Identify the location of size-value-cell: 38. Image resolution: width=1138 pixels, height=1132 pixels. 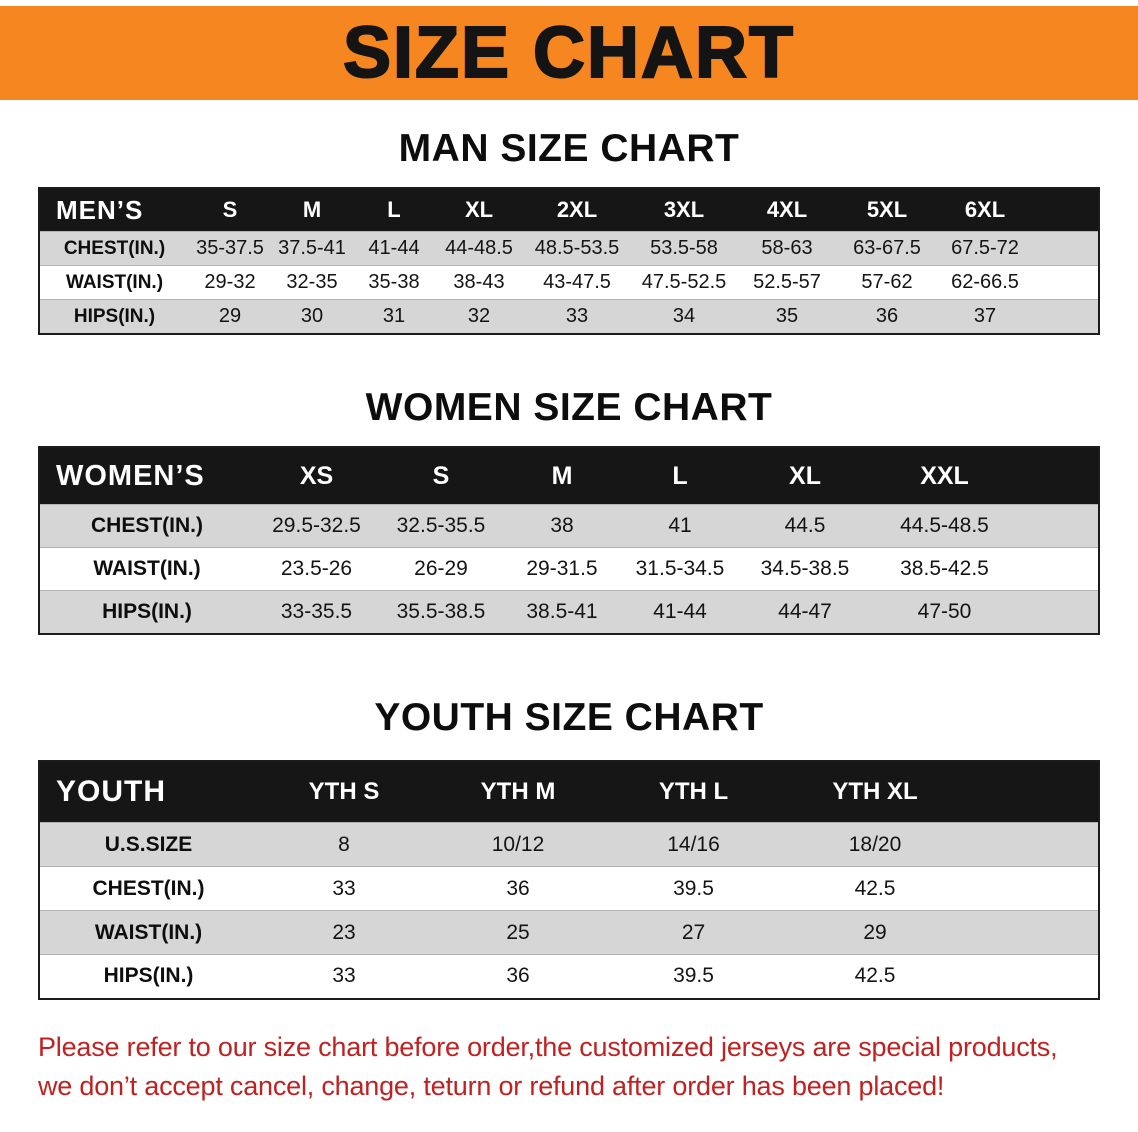
(562, 526).